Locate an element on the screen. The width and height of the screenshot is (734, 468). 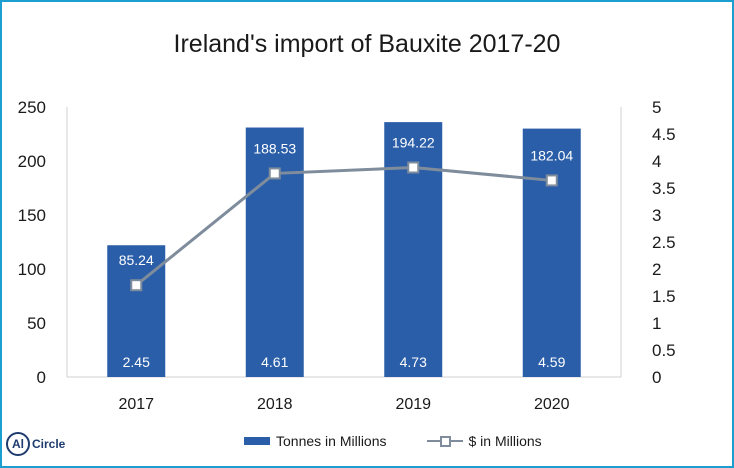
bar-data-label: 4.59 is located at coordinates (551, 362).